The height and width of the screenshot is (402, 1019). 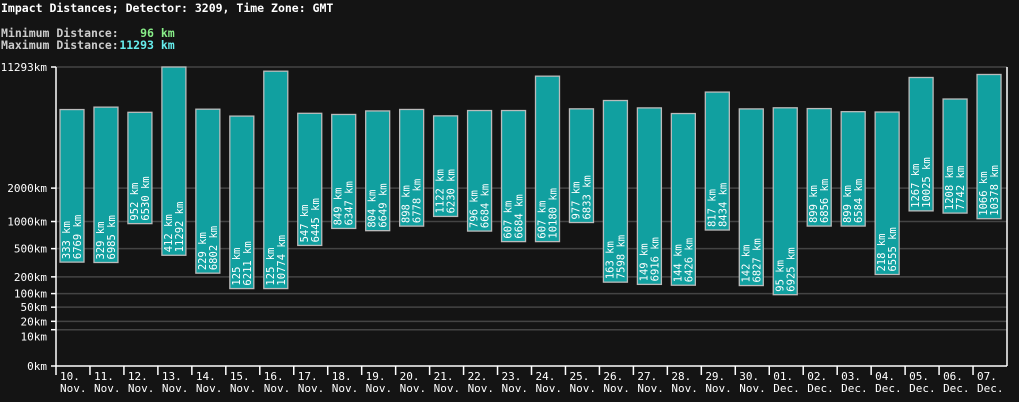 I want to click on bar-max-label: 6856 km, so click(x=825, y=201).